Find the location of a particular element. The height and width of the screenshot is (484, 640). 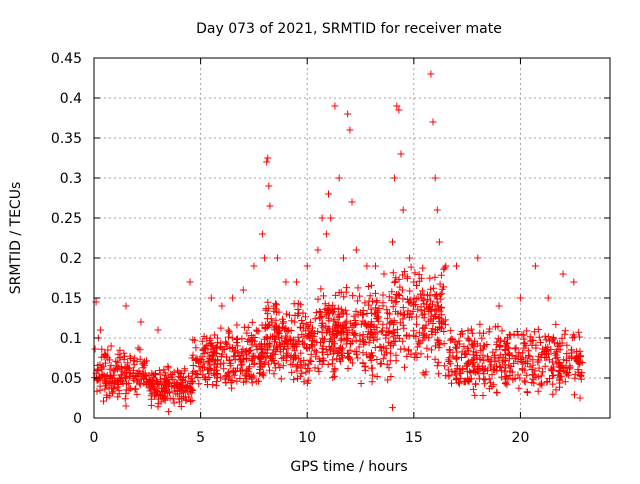

x-tick-label: 20 is located at coordinates (521, 438).